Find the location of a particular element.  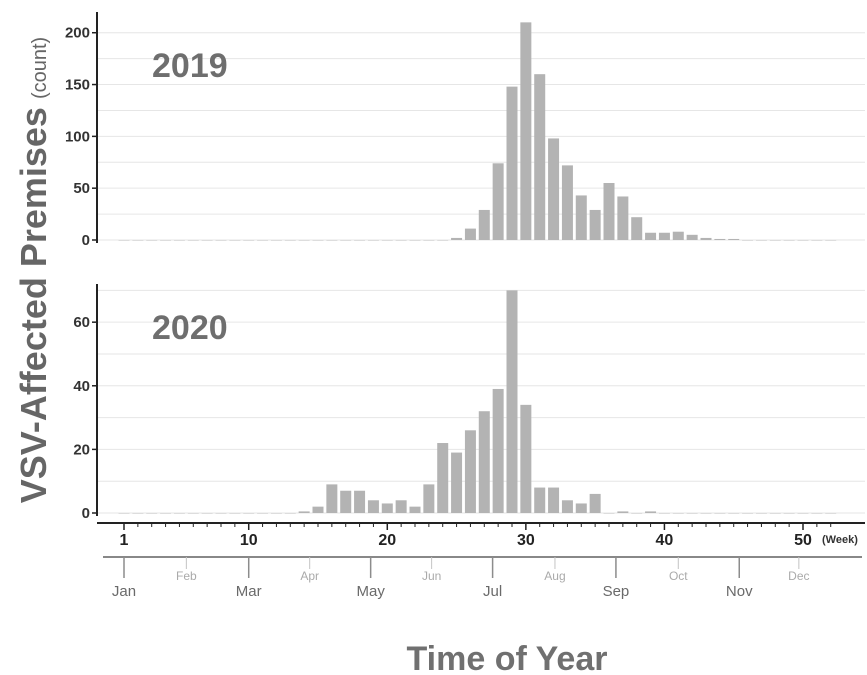

panel-title-2019: 2019 is located at coordinates (190, 66).